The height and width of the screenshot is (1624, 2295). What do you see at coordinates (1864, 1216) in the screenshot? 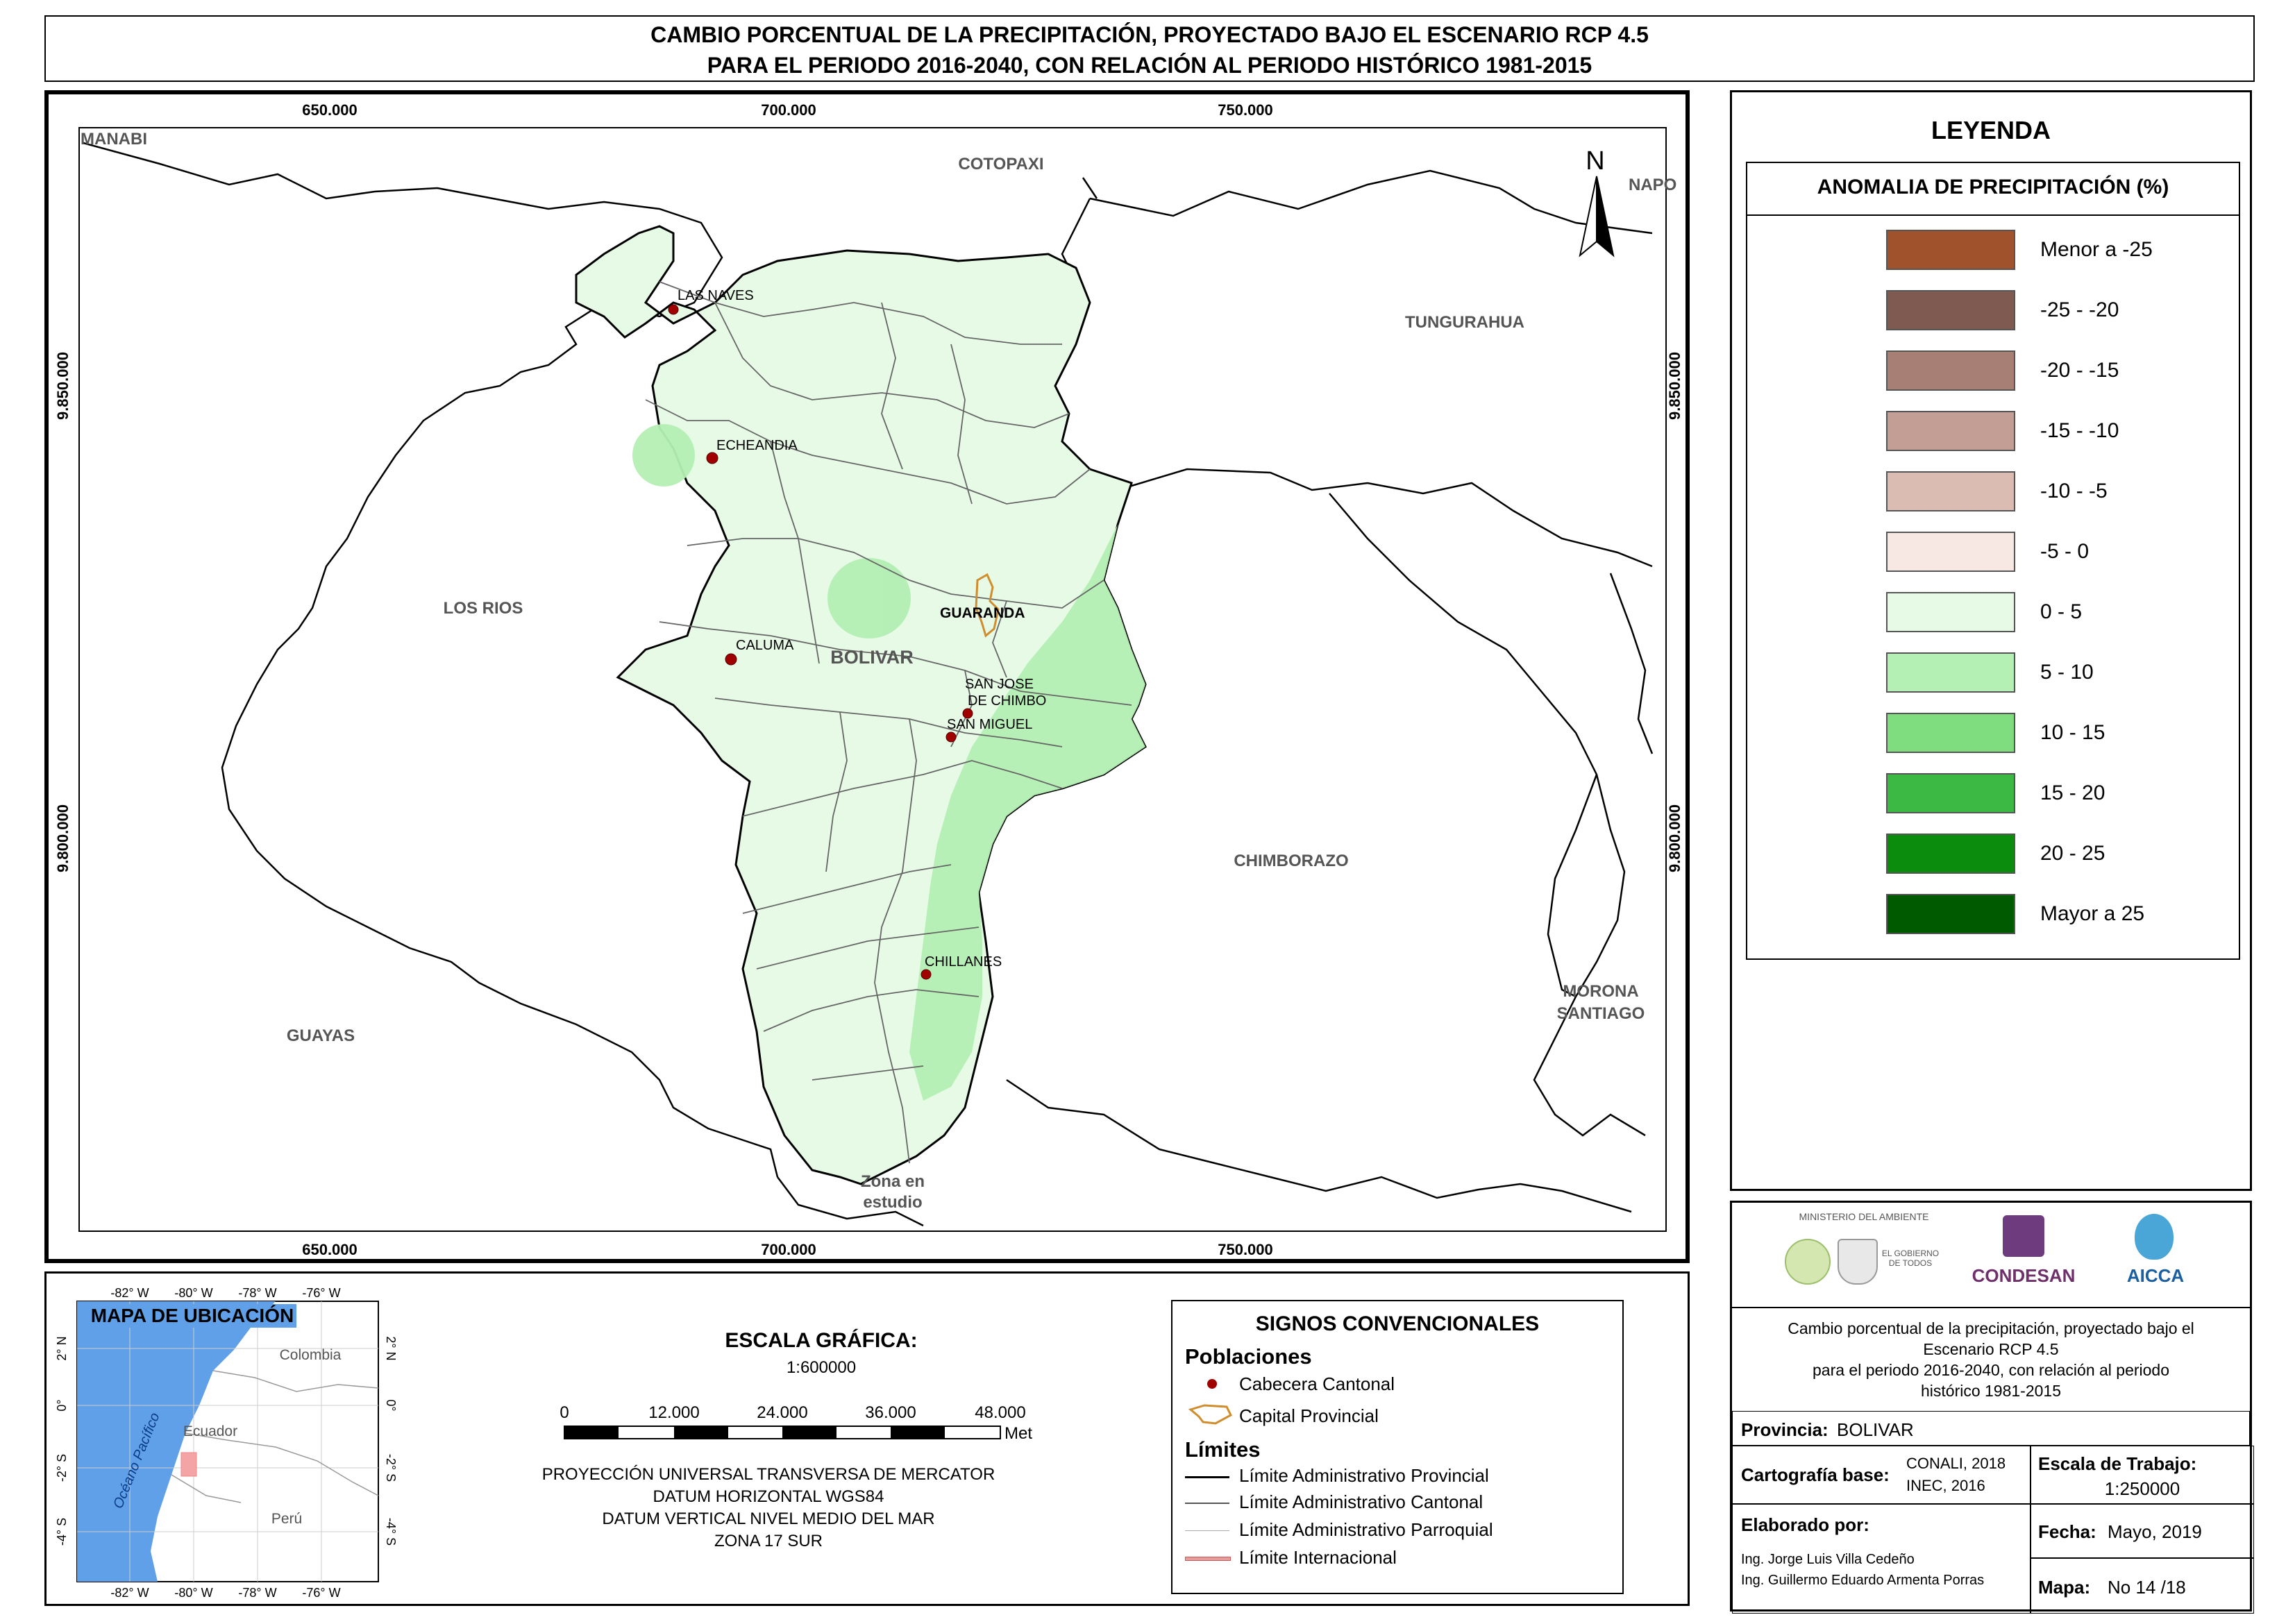
I see `logo-ministerio: MINISTERIO DEL AMBIENTE` at bounding box center [1864, 1216].